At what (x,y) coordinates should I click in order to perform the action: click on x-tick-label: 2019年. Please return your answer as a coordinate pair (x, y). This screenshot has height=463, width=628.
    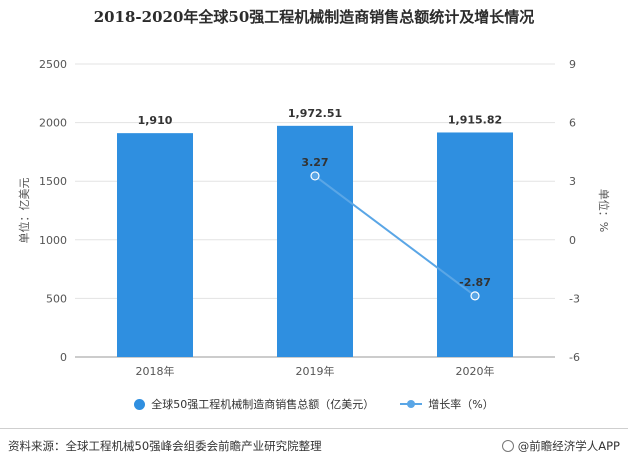
    Looking at the image, I should click on (315, 371).